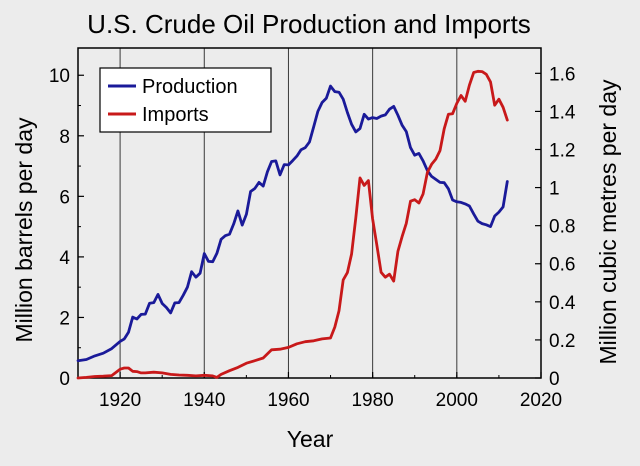 The image size is (640, 466). I want to click on data-point-production-1947, so click(233, 224).